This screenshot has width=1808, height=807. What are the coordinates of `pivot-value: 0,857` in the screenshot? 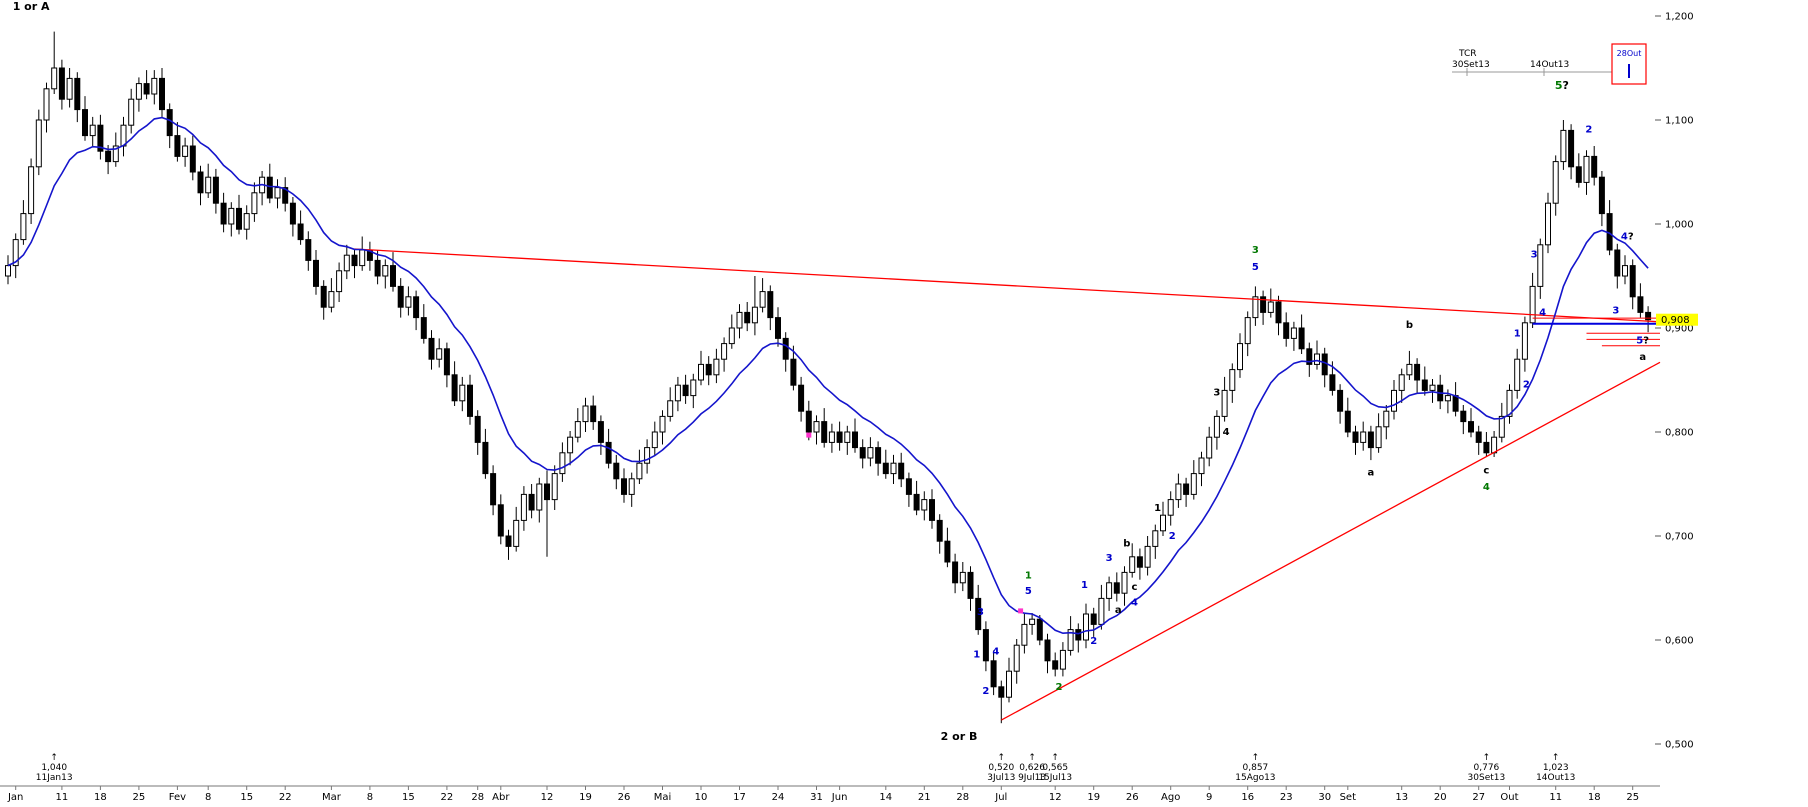 It's located at (1256, 768).